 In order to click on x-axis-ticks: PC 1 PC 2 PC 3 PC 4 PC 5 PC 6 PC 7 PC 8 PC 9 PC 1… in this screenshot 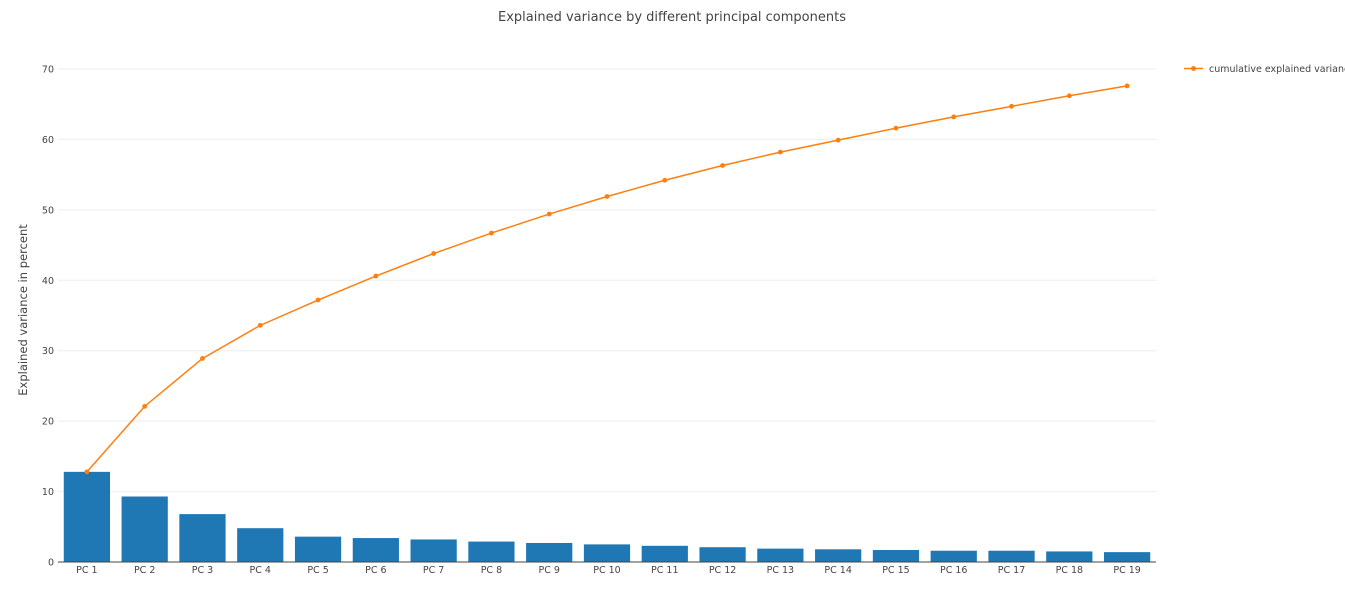, I will do `click(608, 570)`.